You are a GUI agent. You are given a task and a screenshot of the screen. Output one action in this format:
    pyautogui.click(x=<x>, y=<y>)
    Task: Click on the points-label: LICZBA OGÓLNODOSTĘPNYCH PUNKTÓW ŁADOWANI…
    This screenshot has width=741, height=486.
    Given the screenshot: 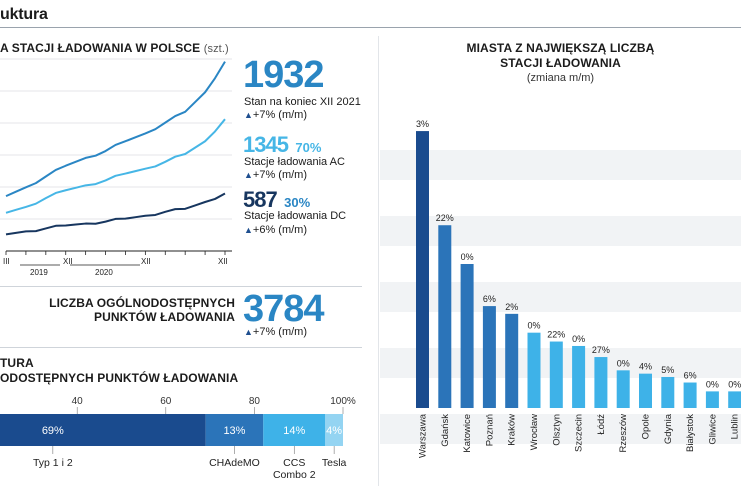 What is the action you would take?
    pyautogui.click(x=137, y=310)
    